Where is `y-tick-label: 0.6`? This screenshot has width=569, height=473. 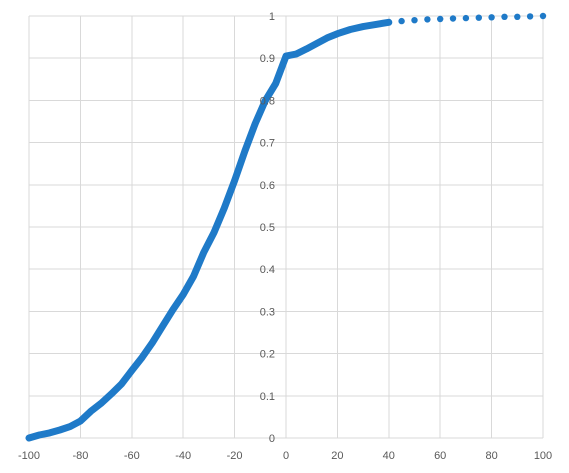 y-tick-label: 0.6 is located at coordinates (267, 186).